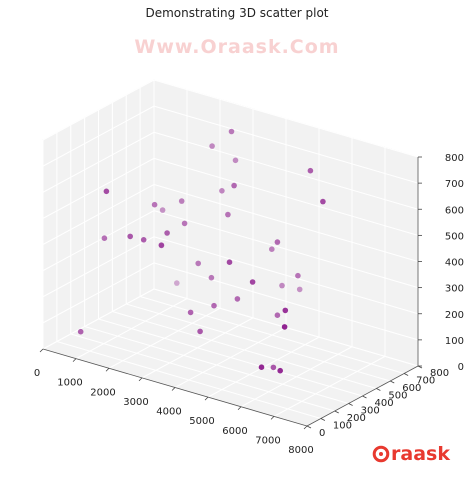 The image size is (474, 483). I want to click on chart-title: Demonstrating 3D scatter plot, so click(237, 13).